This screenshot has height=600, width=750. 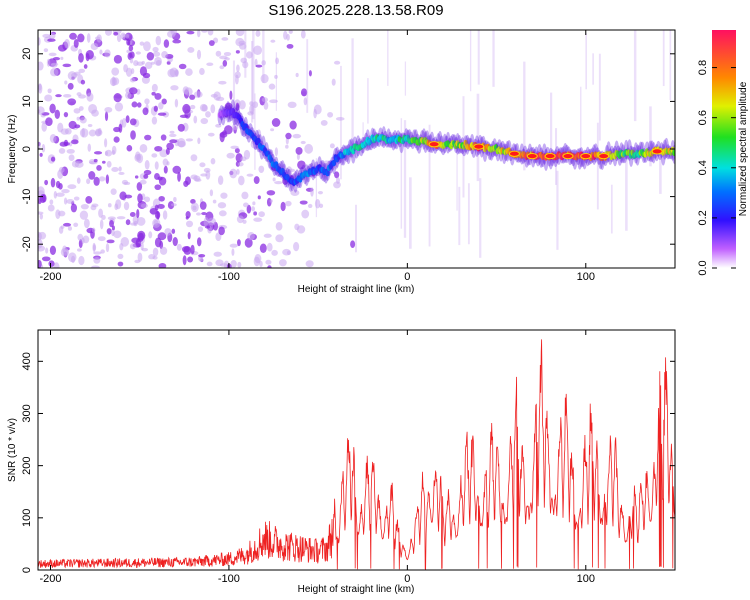 What do you see at coordinates (724, 149) in the screenshot?
I see `colorbar-gradient` at bounding box center [724, 149].